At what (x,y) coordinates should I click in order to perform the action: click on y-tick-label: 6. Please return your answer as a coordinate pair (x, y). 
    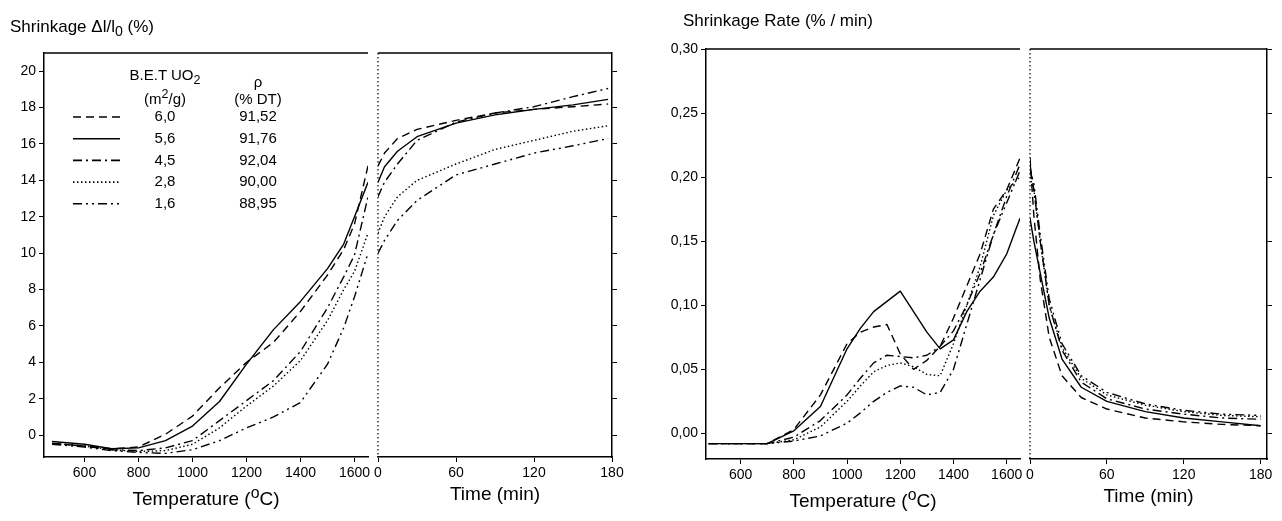
    Looking at the image, I should click on (32, 324).